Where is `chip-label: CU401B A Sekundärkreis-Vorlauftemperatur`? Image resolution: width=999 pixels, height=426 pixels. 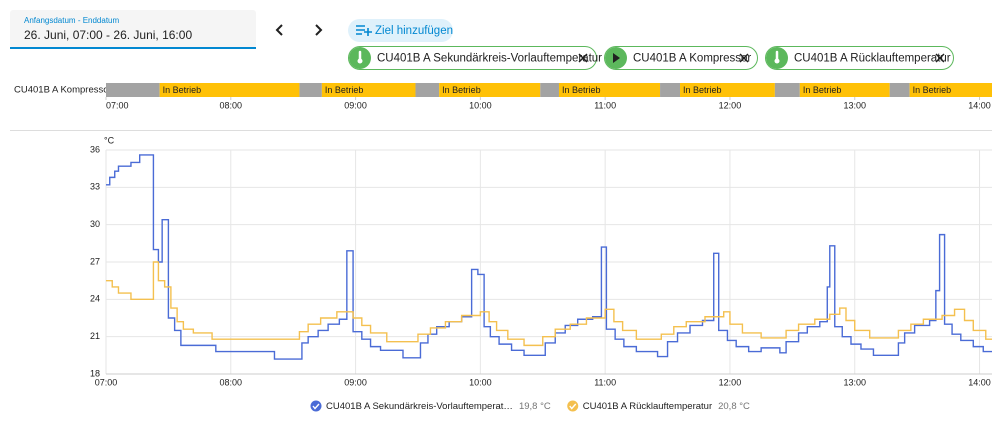 chip-label: CU401B A Sekundärkreis-Vorlauftemperatur is located at coordinates (489, 59).